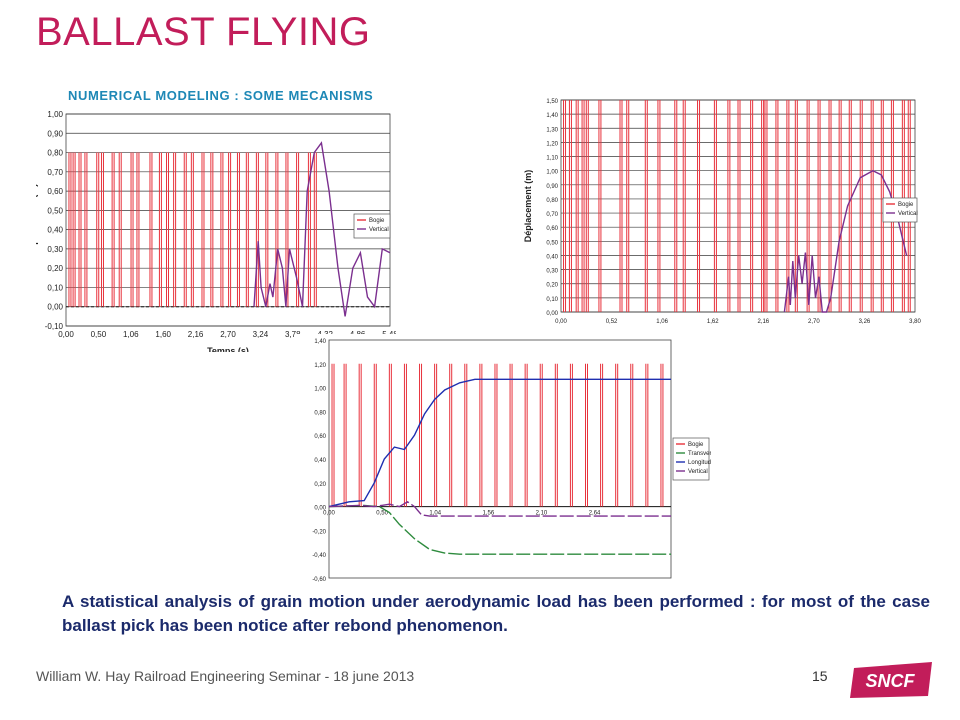 This screenshot has height=720, width=960. What do you see at coordinates (612, 322) in the screenshot?
I see `x-tick-label: 0,52` at bounding box center [612, 322].